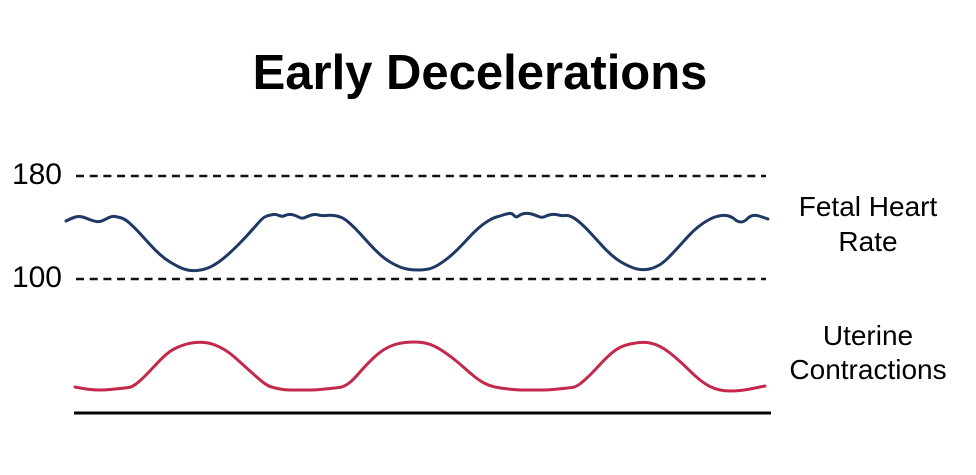 The width and height of the screenshot is (976, 475). What do you see at coordinates (36, 174) in the screenshot?
I see `y-axis-label-180: 180` at bounding box center [36, 174].